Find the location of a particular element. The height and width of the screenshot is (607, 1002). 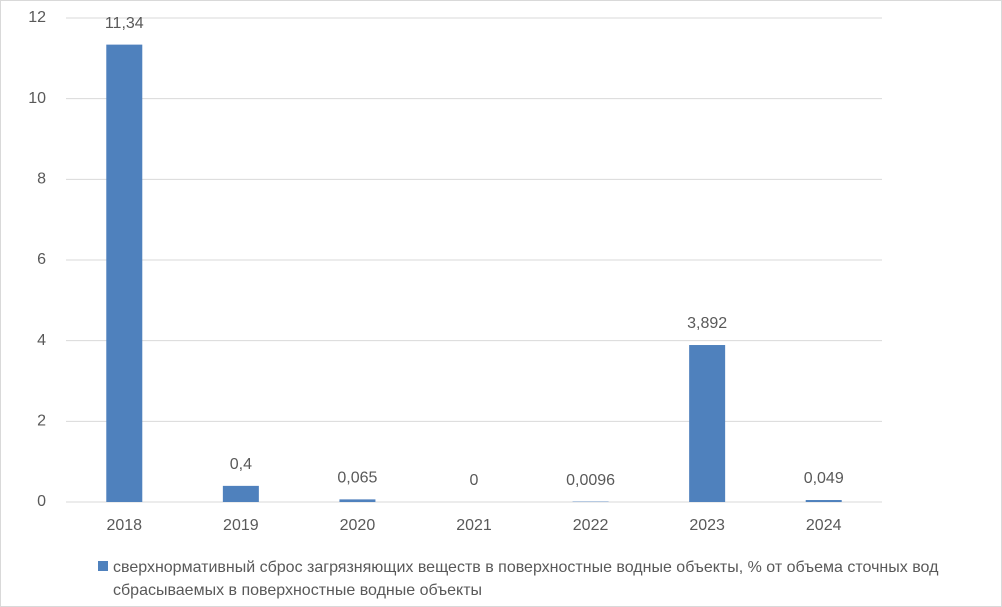

legend-key is located at coordinates (103, 566).